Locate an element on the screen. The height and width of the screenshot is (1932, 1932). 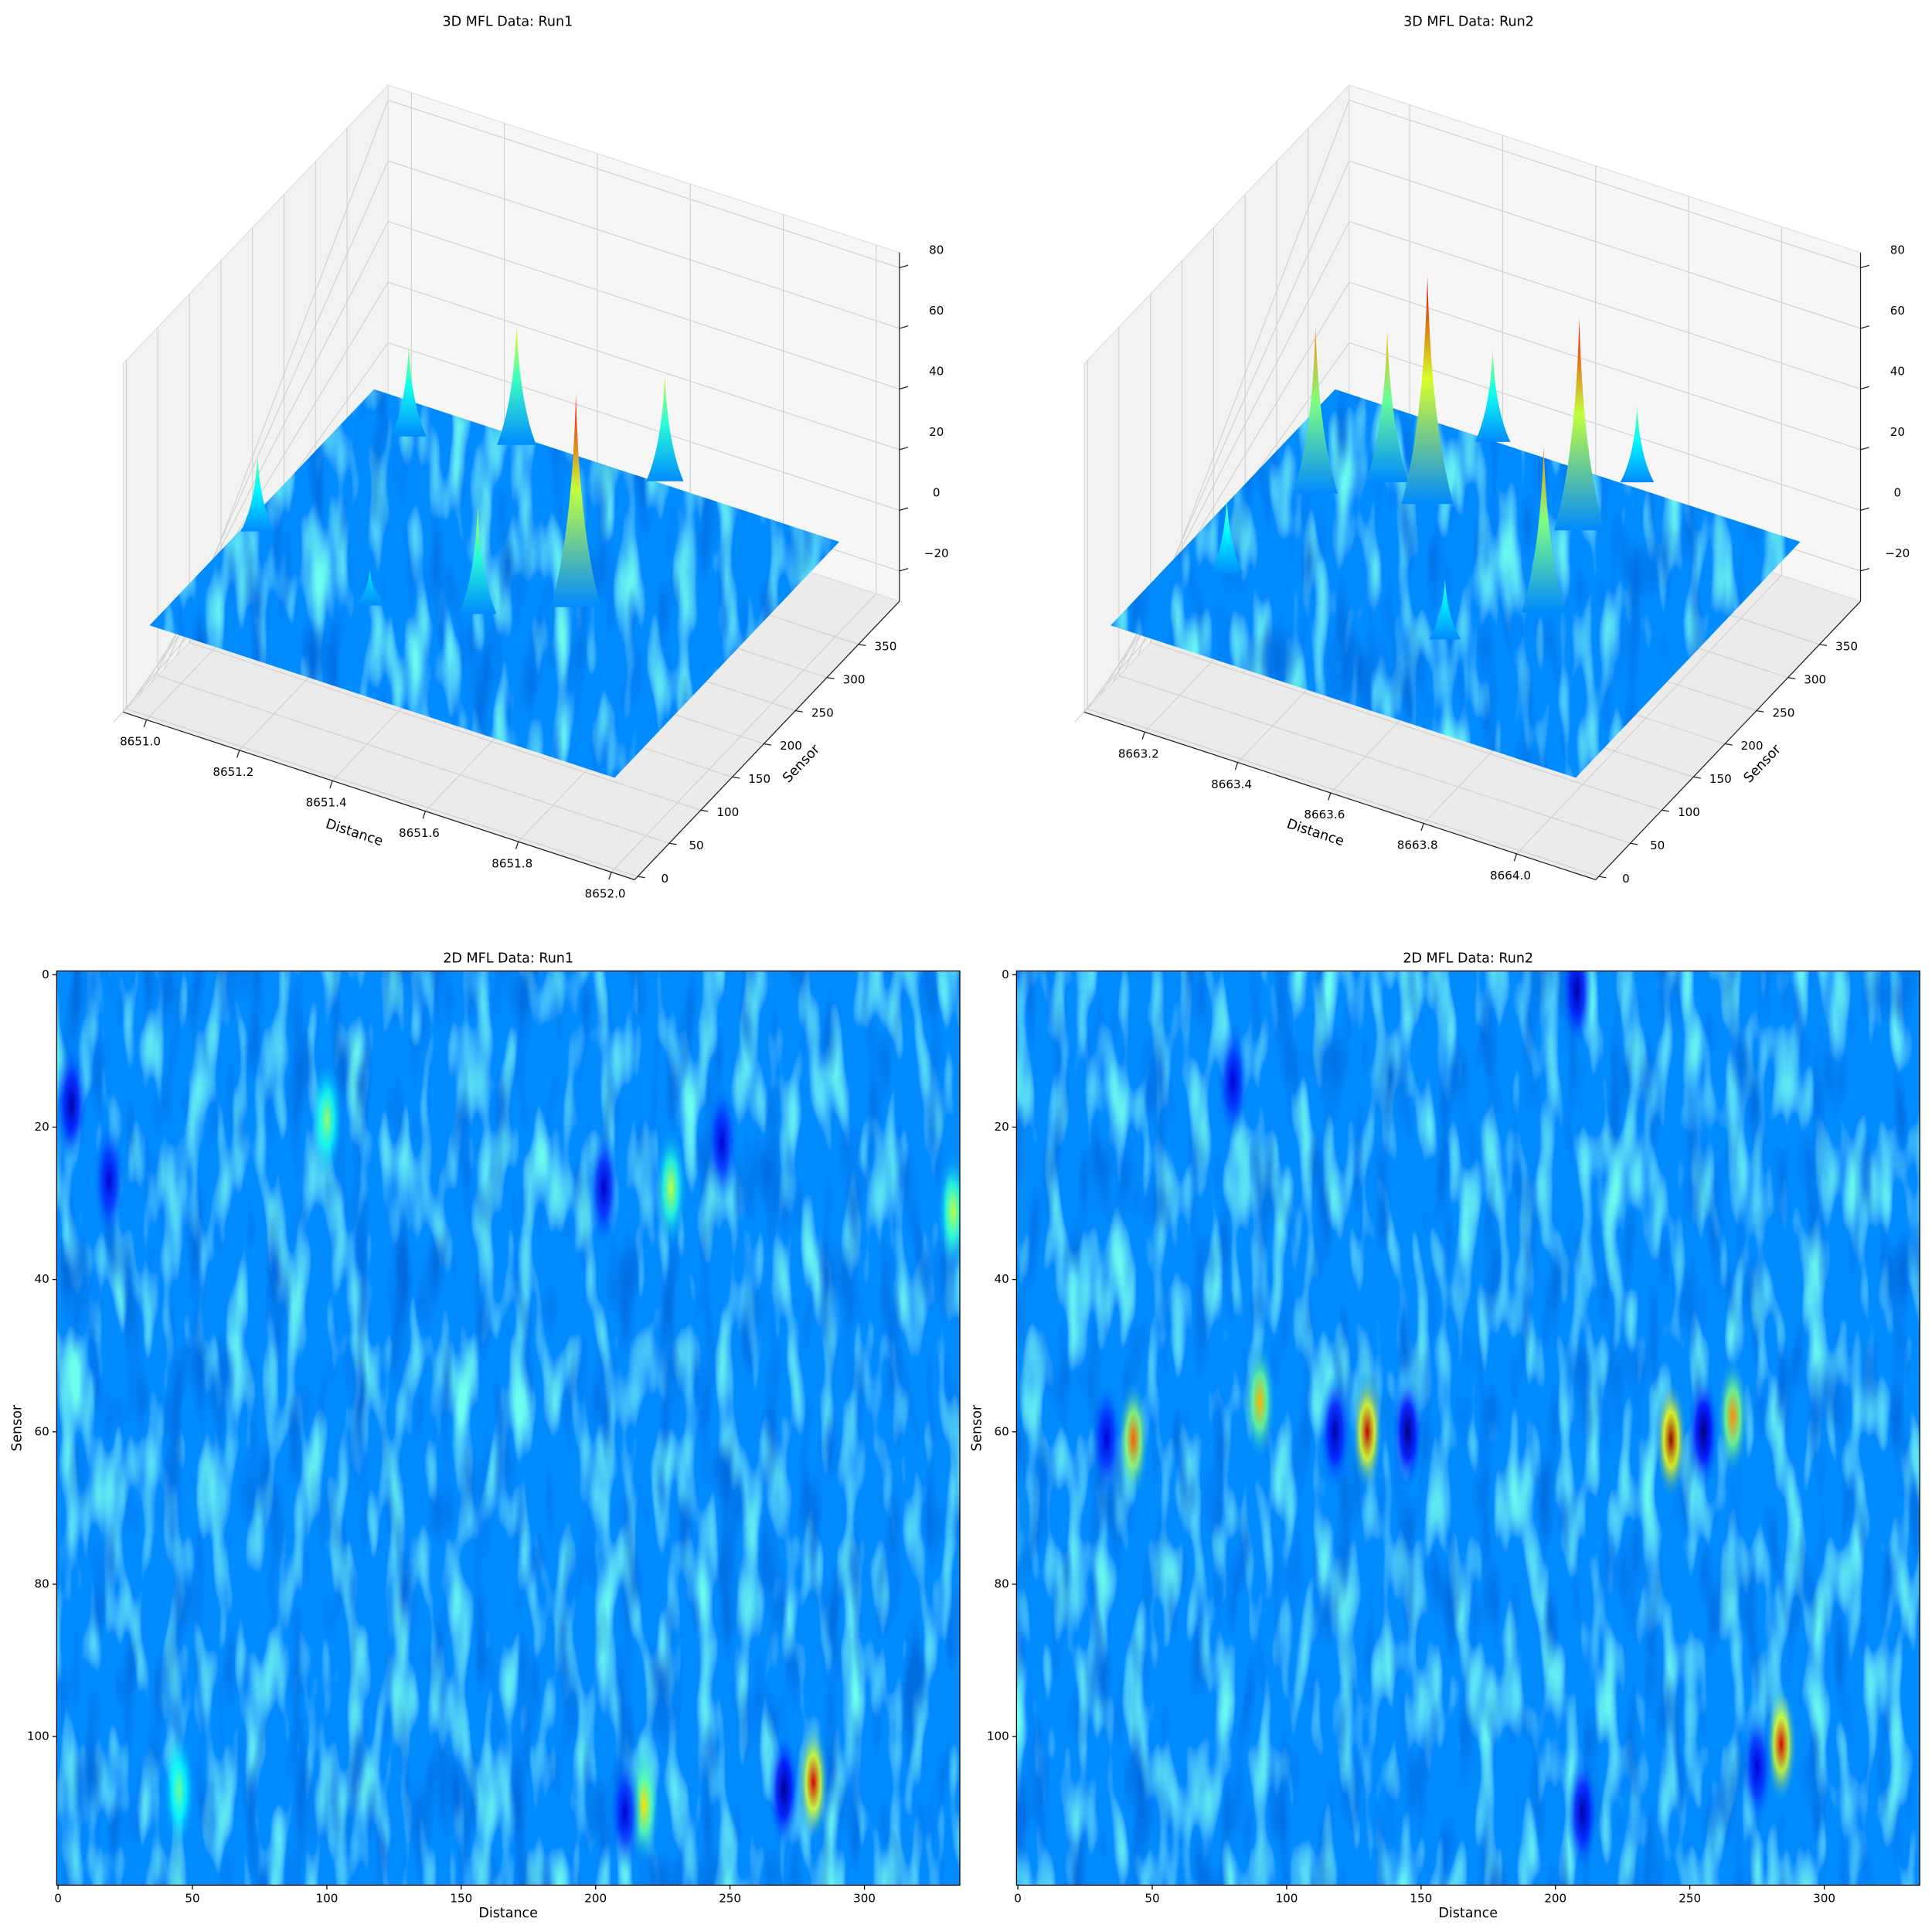
y-axis-line is located at coordinates (1728, 740).